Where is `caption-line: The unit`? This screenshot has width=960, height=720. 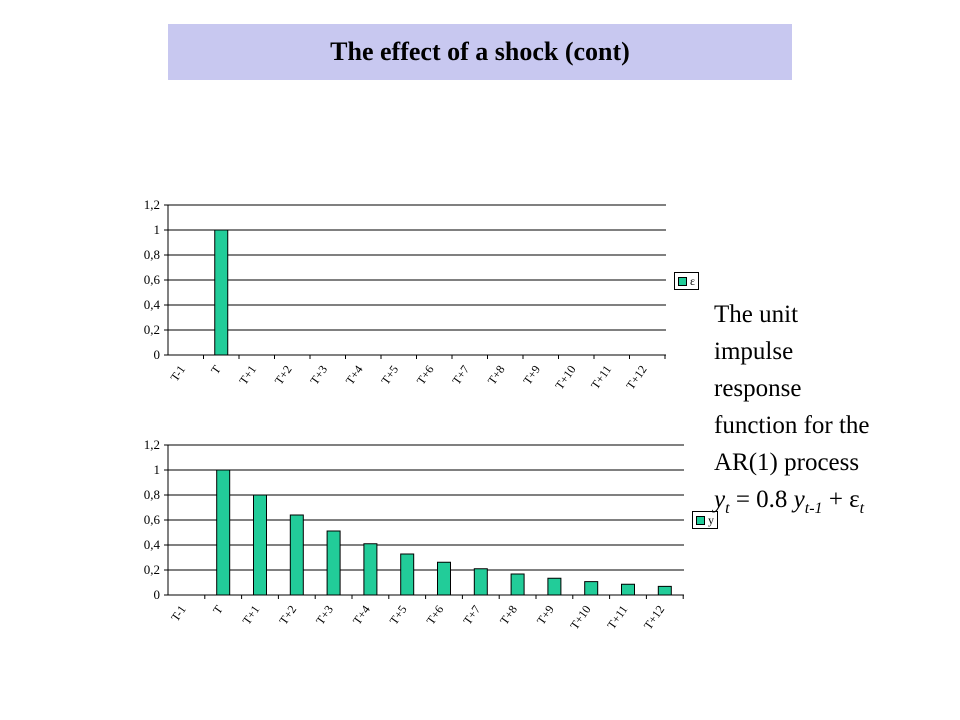 caption-line: The unit is located at coordinates (756, 314).